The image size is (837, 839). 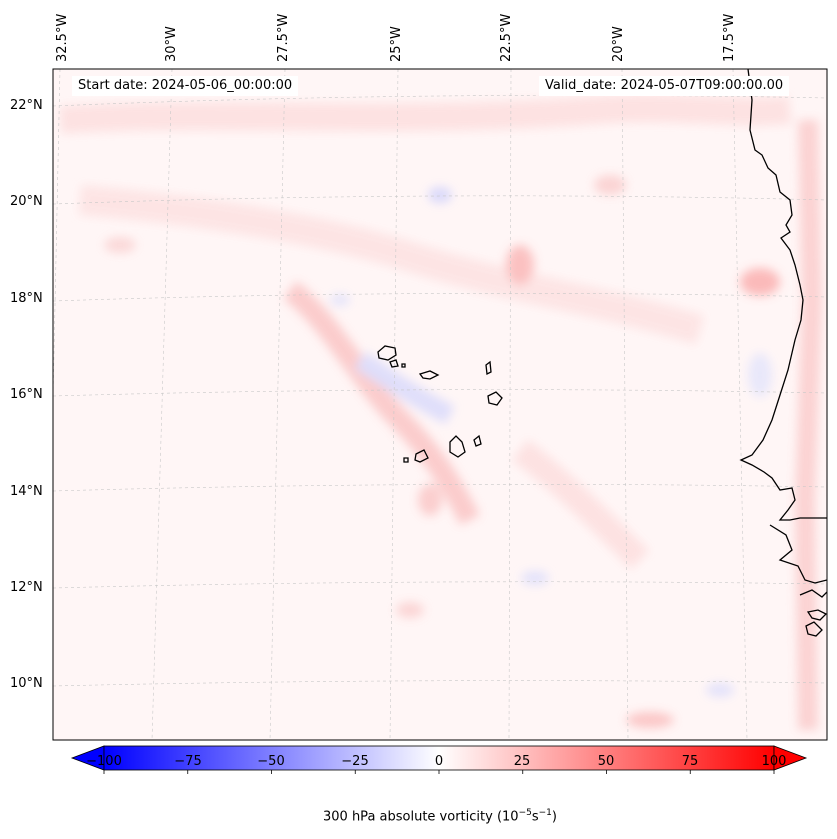 I want to click on lon-label: 17.5°W, so click(x=729, y=37).